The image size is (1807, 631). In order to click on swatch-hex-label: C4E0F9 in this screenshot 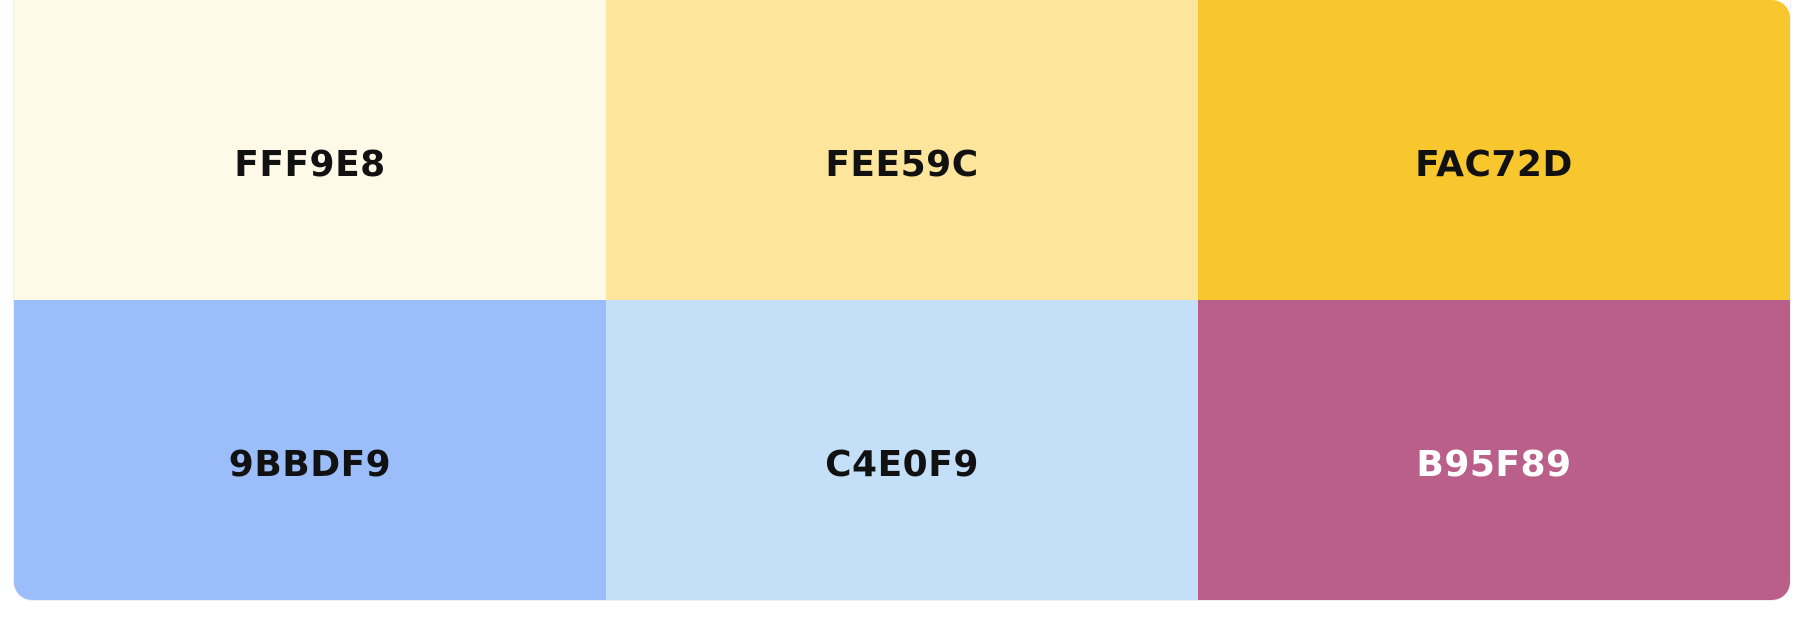, I will do `click(902, 464)`.